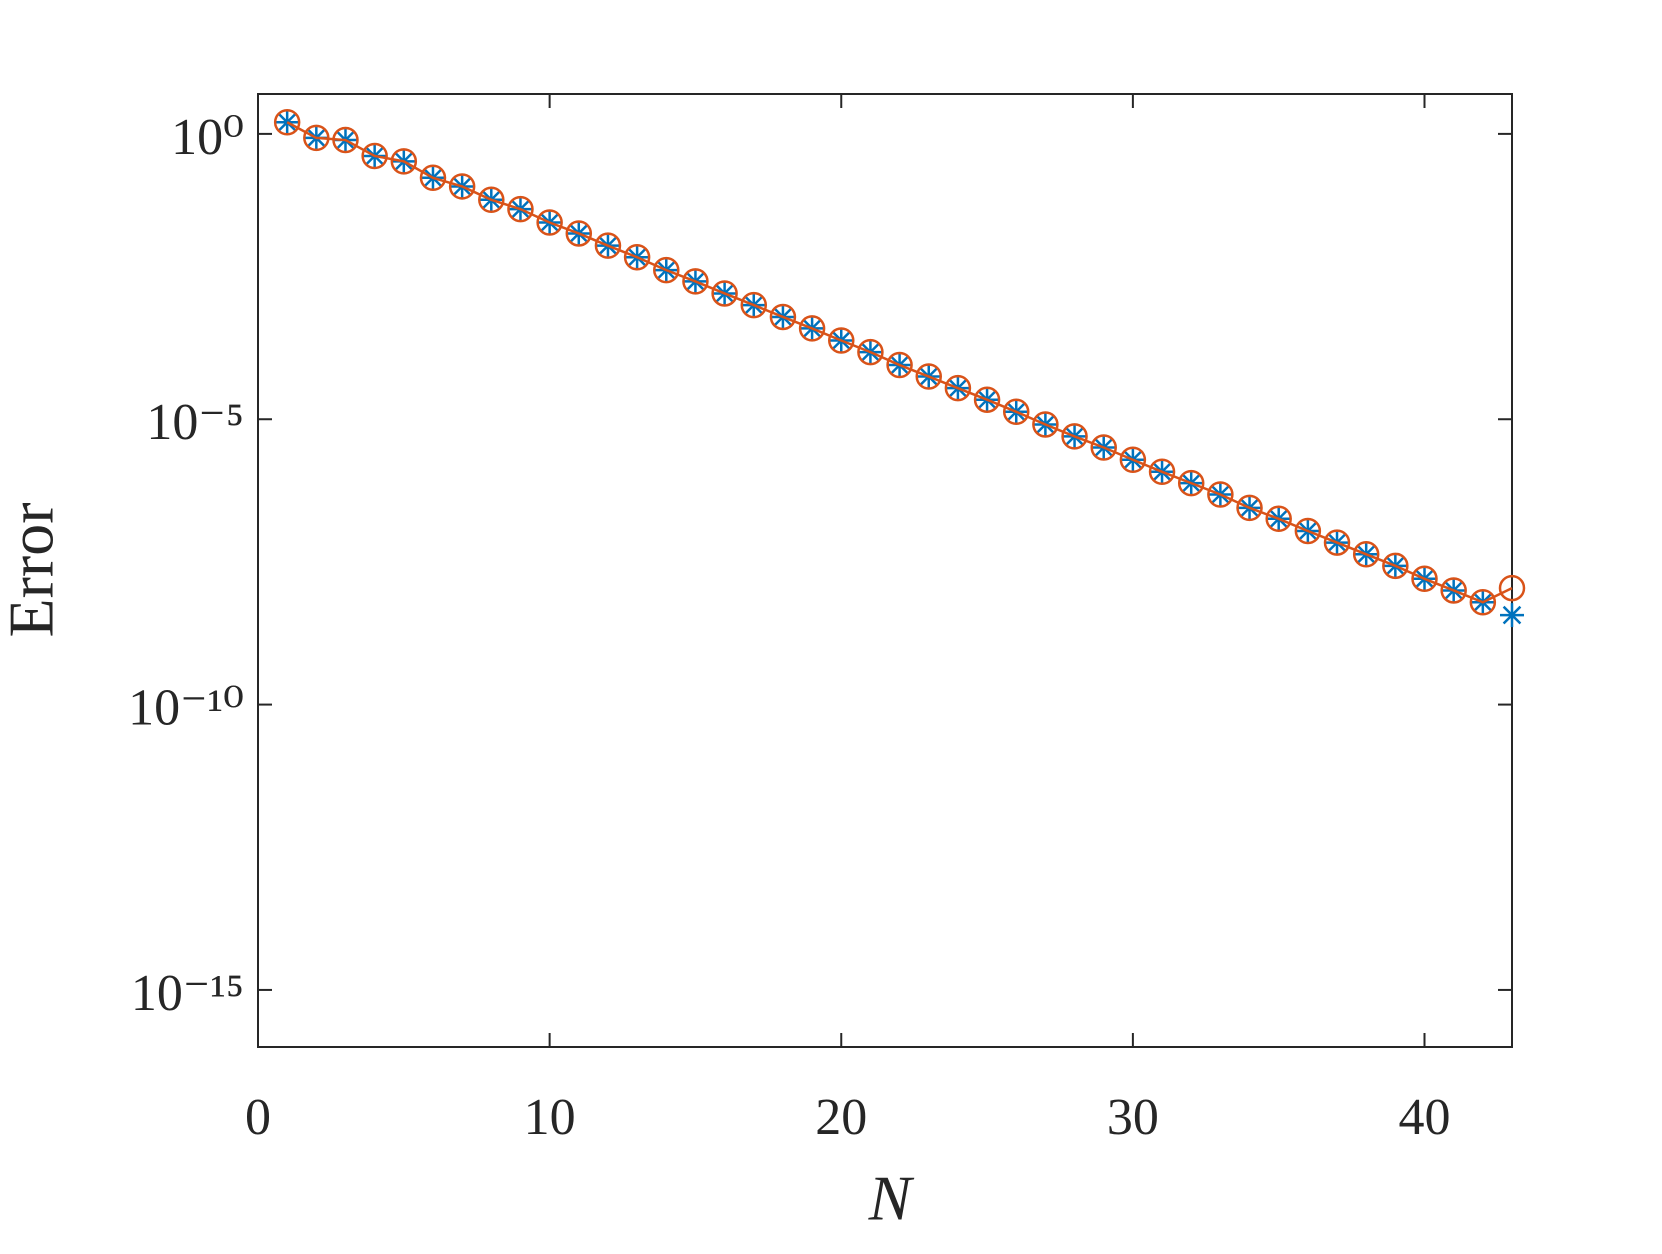 This screenshot has height=1254, width=1662. I want to click on x-tick-label: 10, so click(550, 1117).